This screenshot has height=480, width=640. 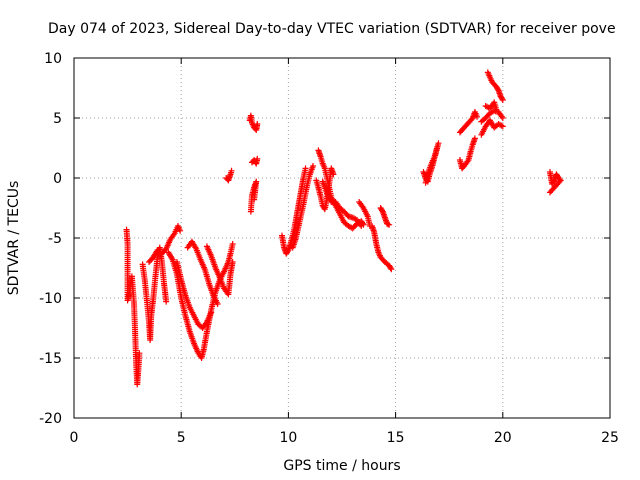 I want to click on y-tick-label: 10, so click(x=53, y=59).